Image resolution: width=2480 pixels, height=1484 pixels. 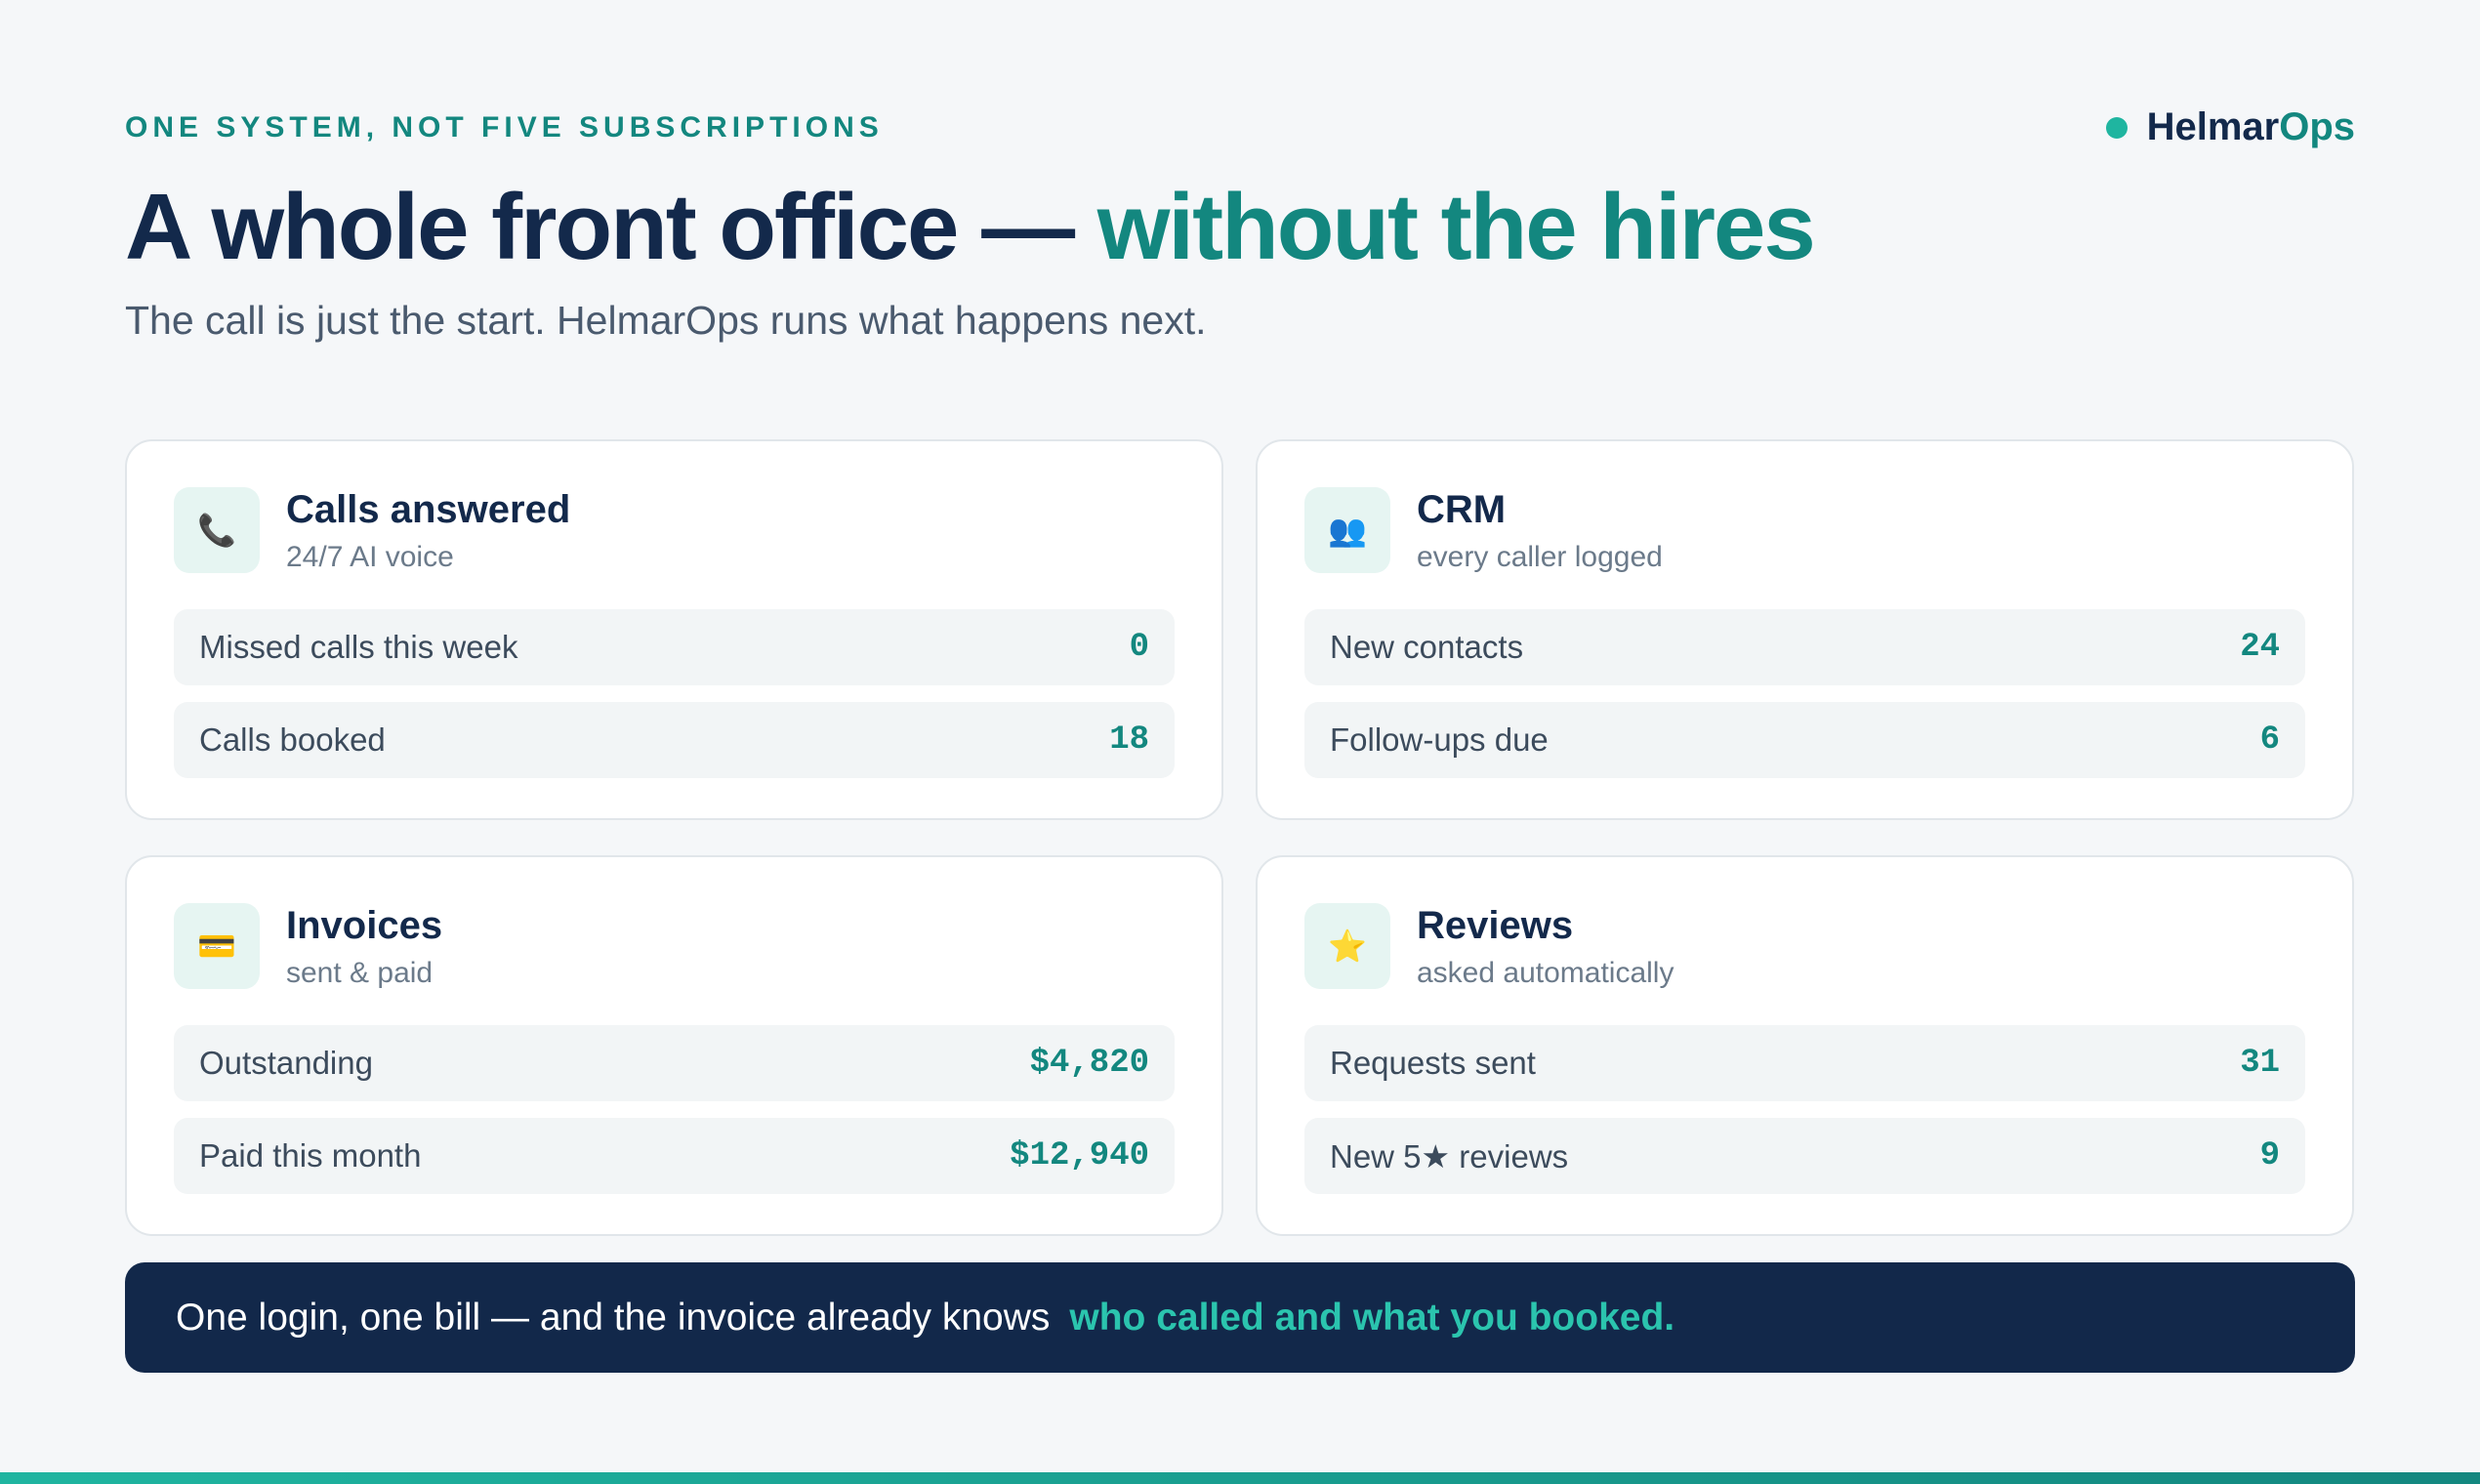 I want to click on stat-row: Outstanding $4,820, so click(x=674, y=1063).